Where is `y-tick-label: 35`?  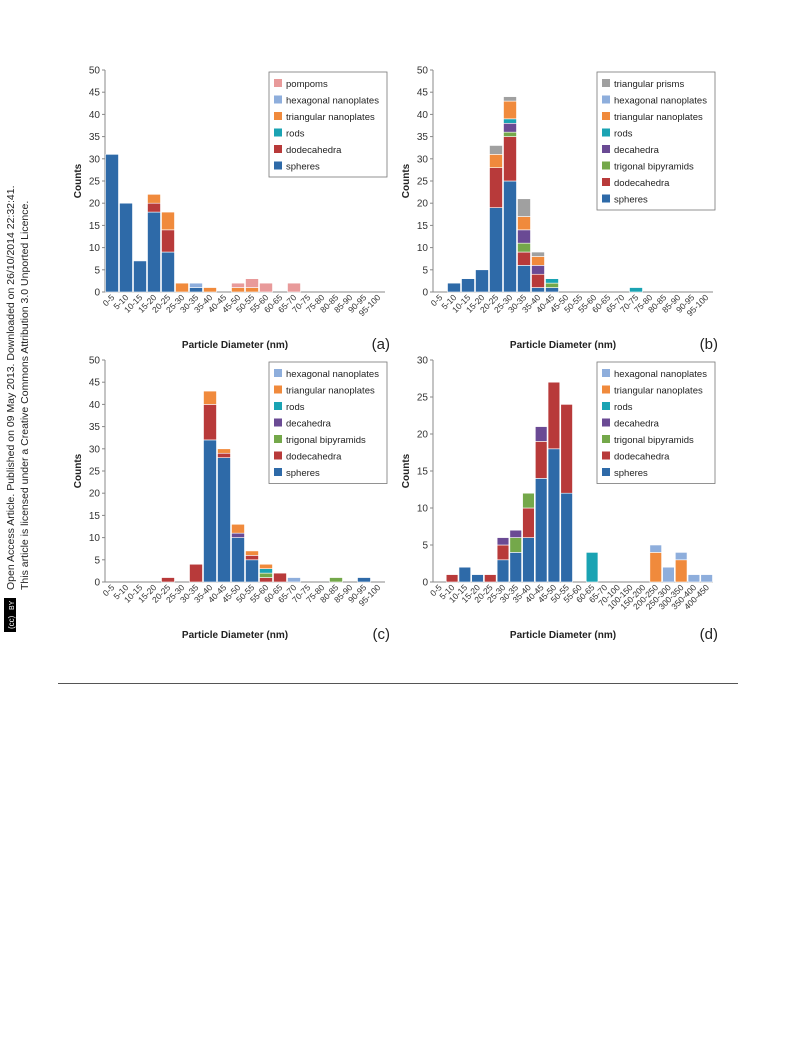 y-tick-label: 35 is located at coordinates (95, 137).